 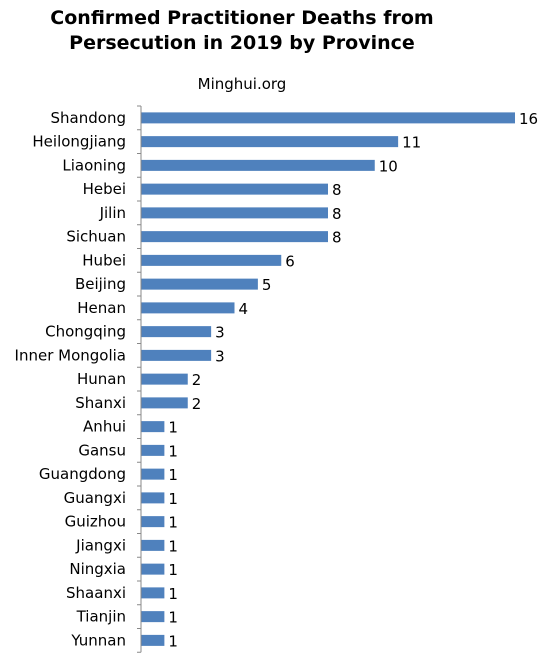 What do you see at coordinates (242, 84) in the screenshot?
I see `chart-subtitle: Minghui.org` at bounding box center [242, 84].